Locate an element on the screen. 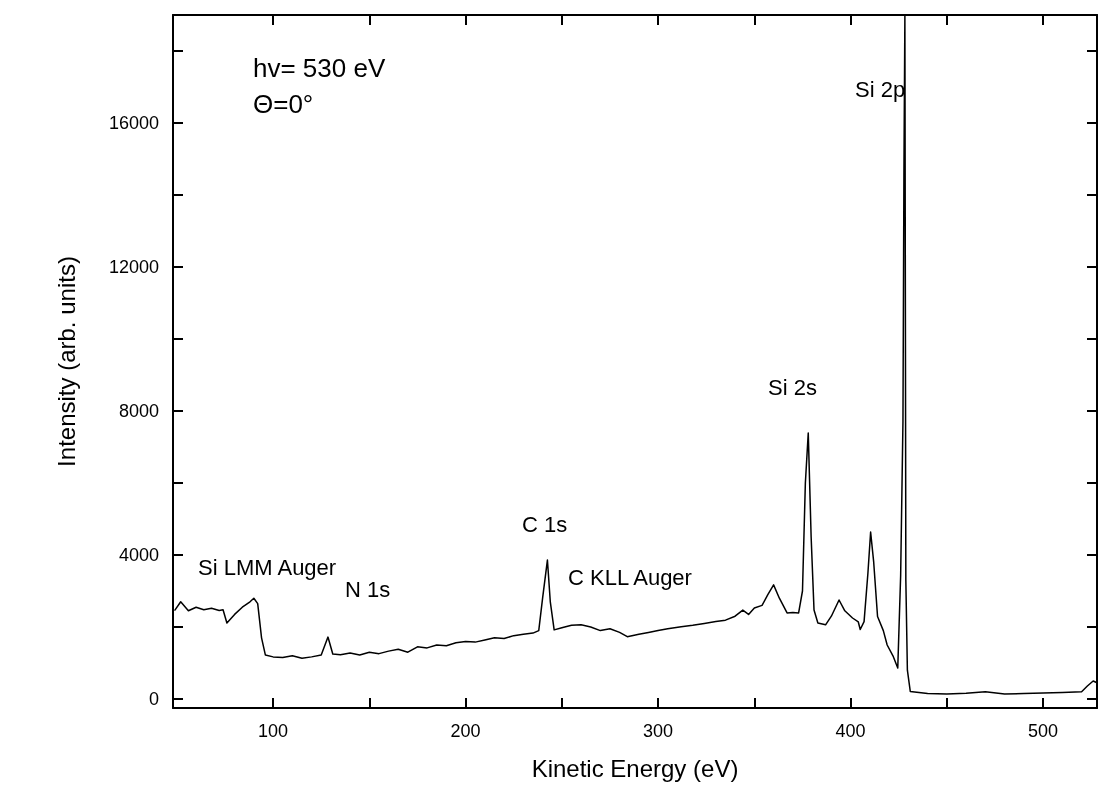  y-tick-label: 4000 is located at coordinates (138, 555).